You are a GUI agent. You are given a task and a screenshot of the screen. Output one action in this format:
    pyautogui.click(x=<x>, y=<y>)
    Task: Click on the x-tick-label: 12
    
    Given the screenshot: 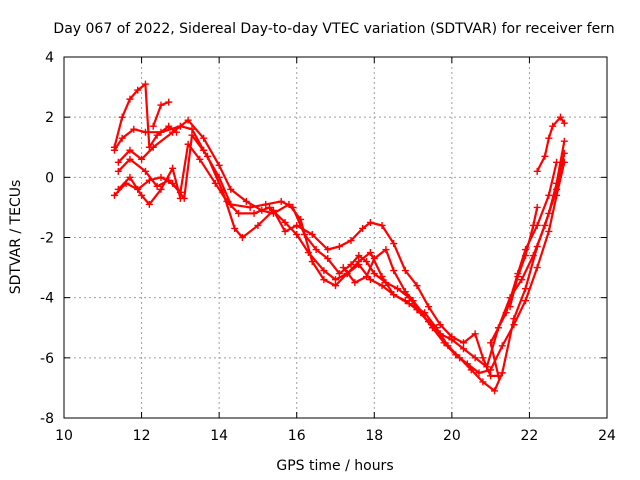 What is the action you would take?
    pyautogui.click(x=142, y=436)
    